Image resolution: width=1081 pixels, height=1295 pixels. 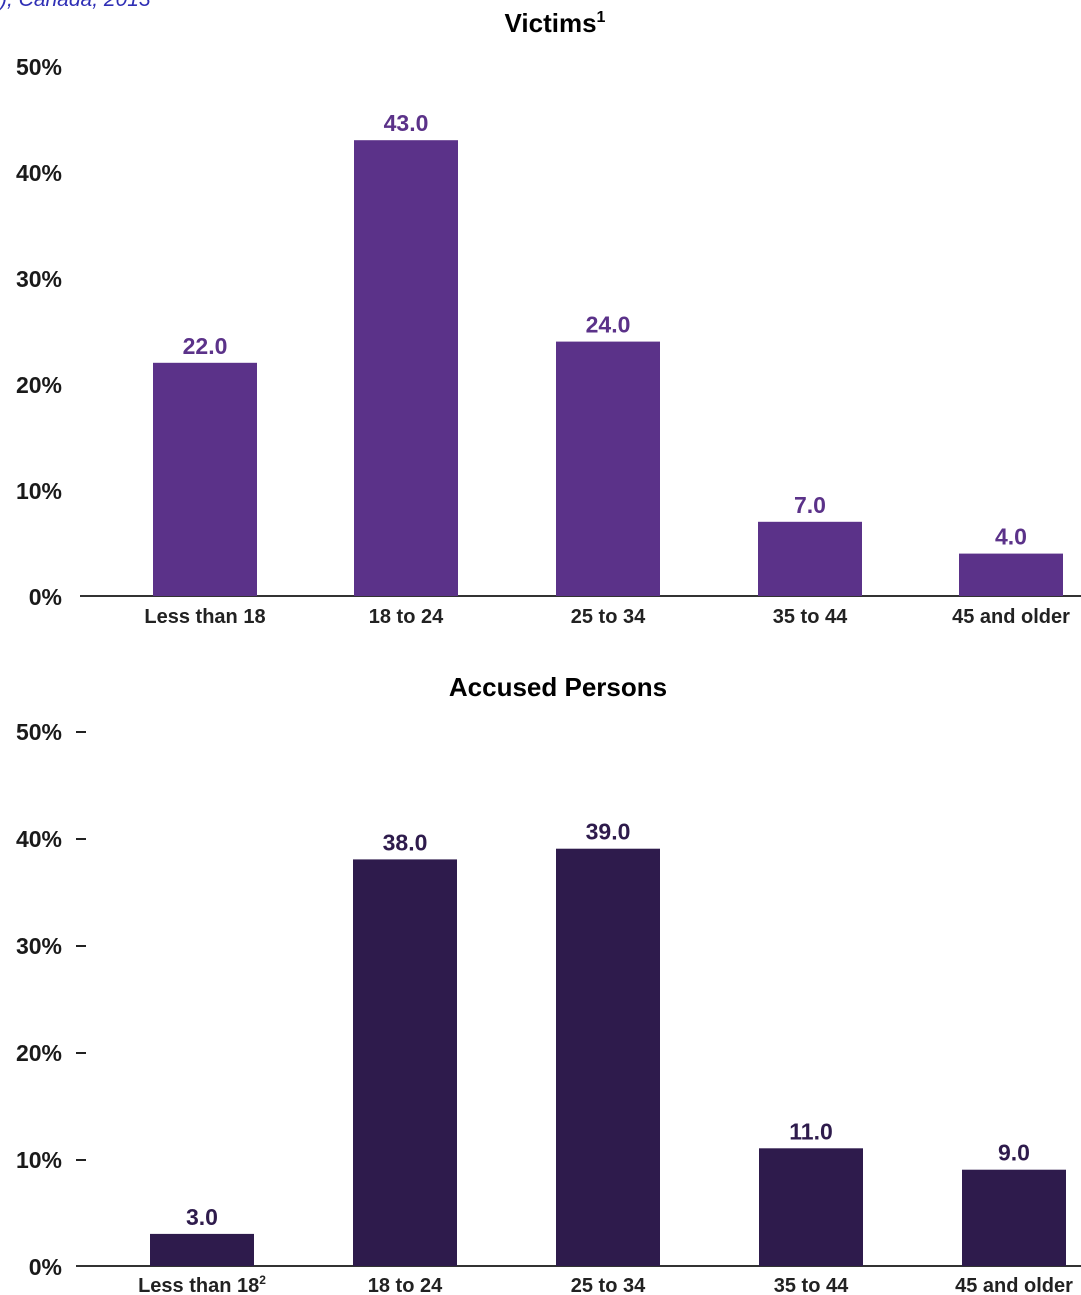 I want to click on chart-title: Accused Persons, so click(x=558, y=687).